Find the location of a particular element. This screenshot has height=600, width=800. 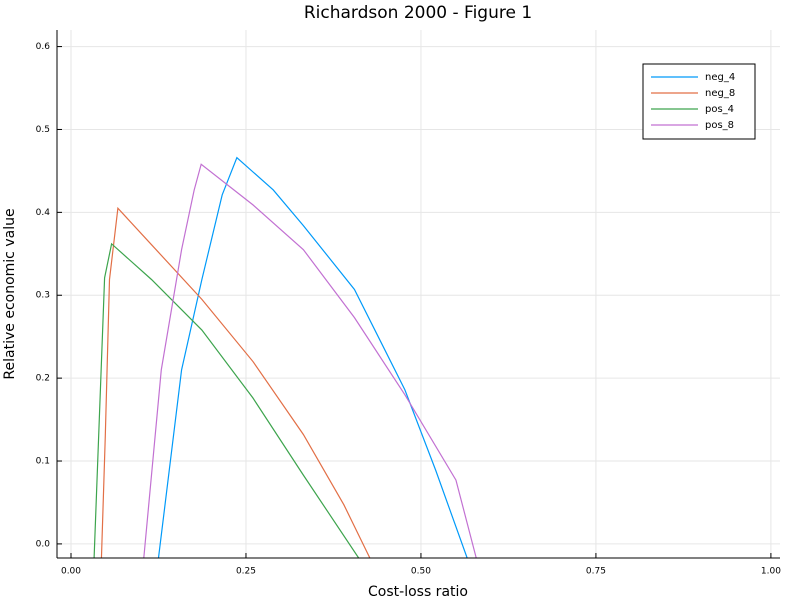

y-tick-label: 0.0 is located at coordinates (43, 544).